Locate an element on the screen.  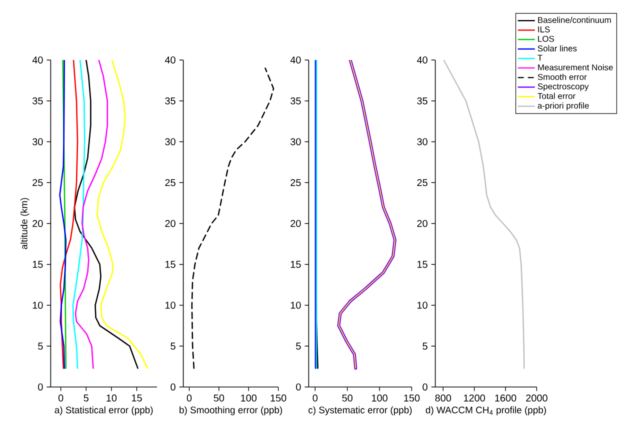
text: Baseline/continuum is located at coordinates (574, 19).